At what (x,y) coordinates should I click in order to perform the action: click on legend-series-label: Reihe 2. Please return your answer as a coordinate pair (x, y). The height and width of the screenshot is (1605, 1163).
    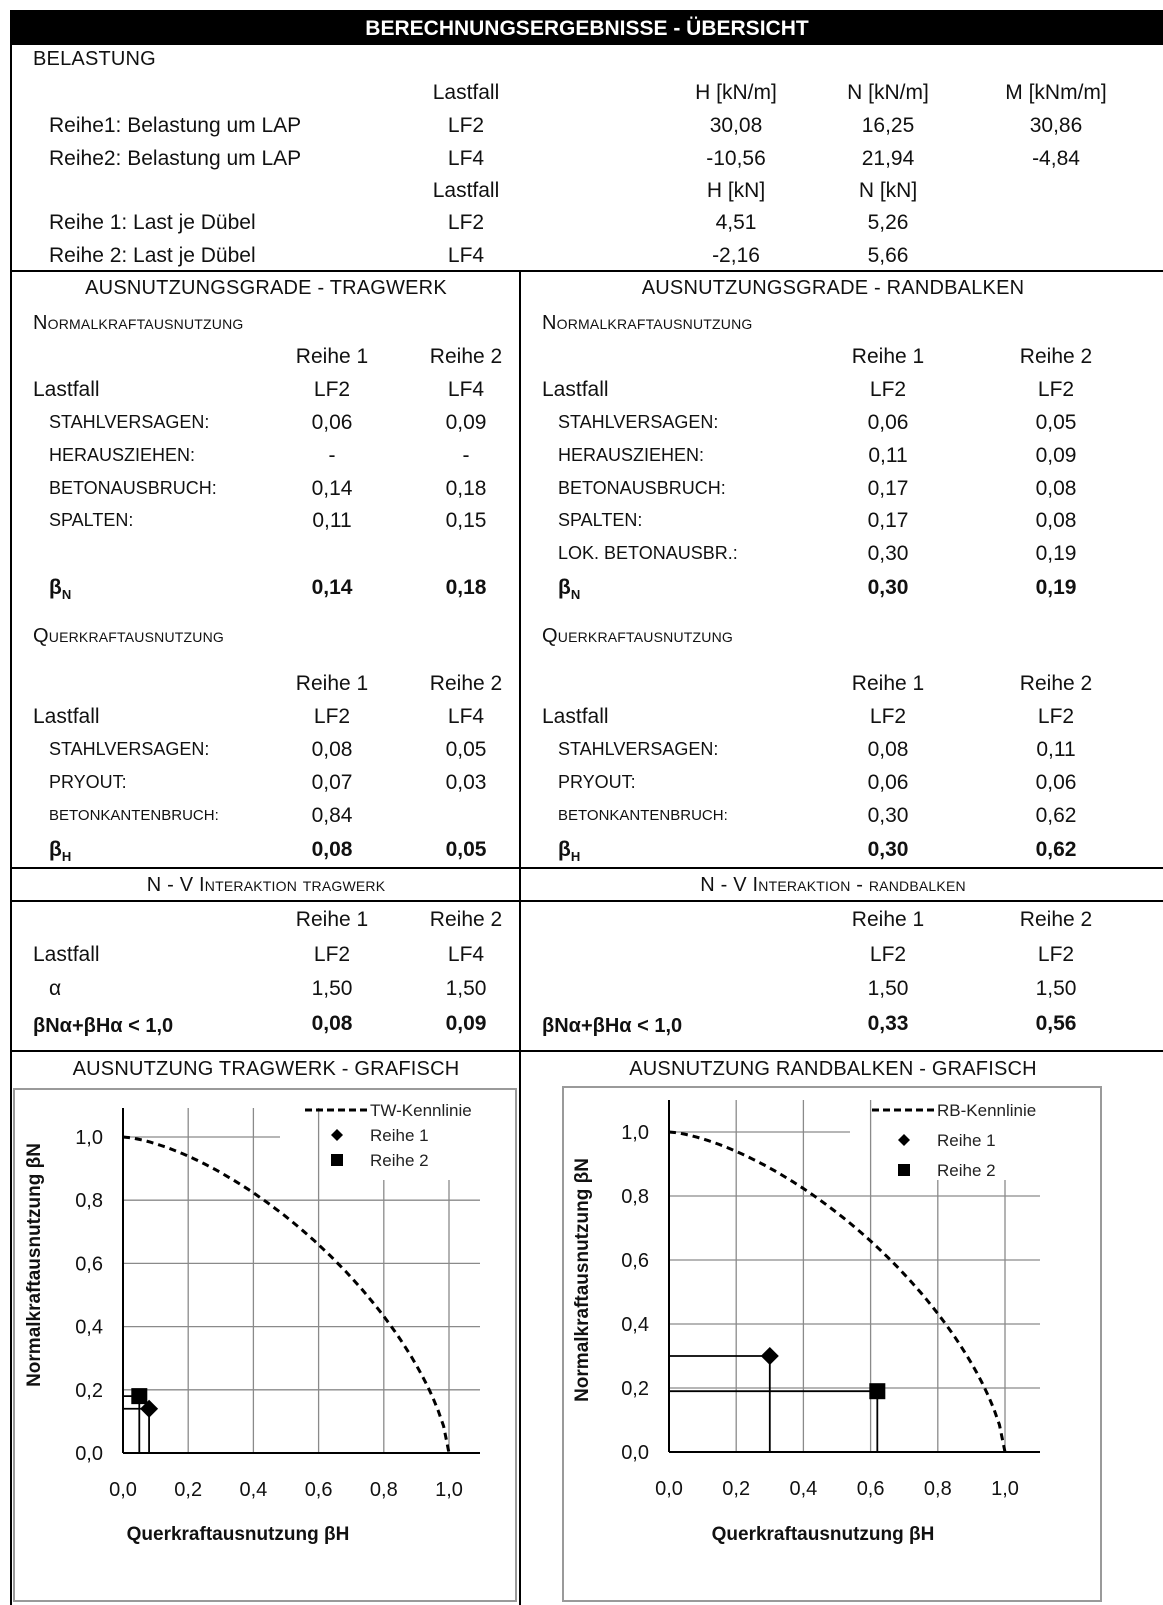
    Looking at the image, I should click on (399, 1160).